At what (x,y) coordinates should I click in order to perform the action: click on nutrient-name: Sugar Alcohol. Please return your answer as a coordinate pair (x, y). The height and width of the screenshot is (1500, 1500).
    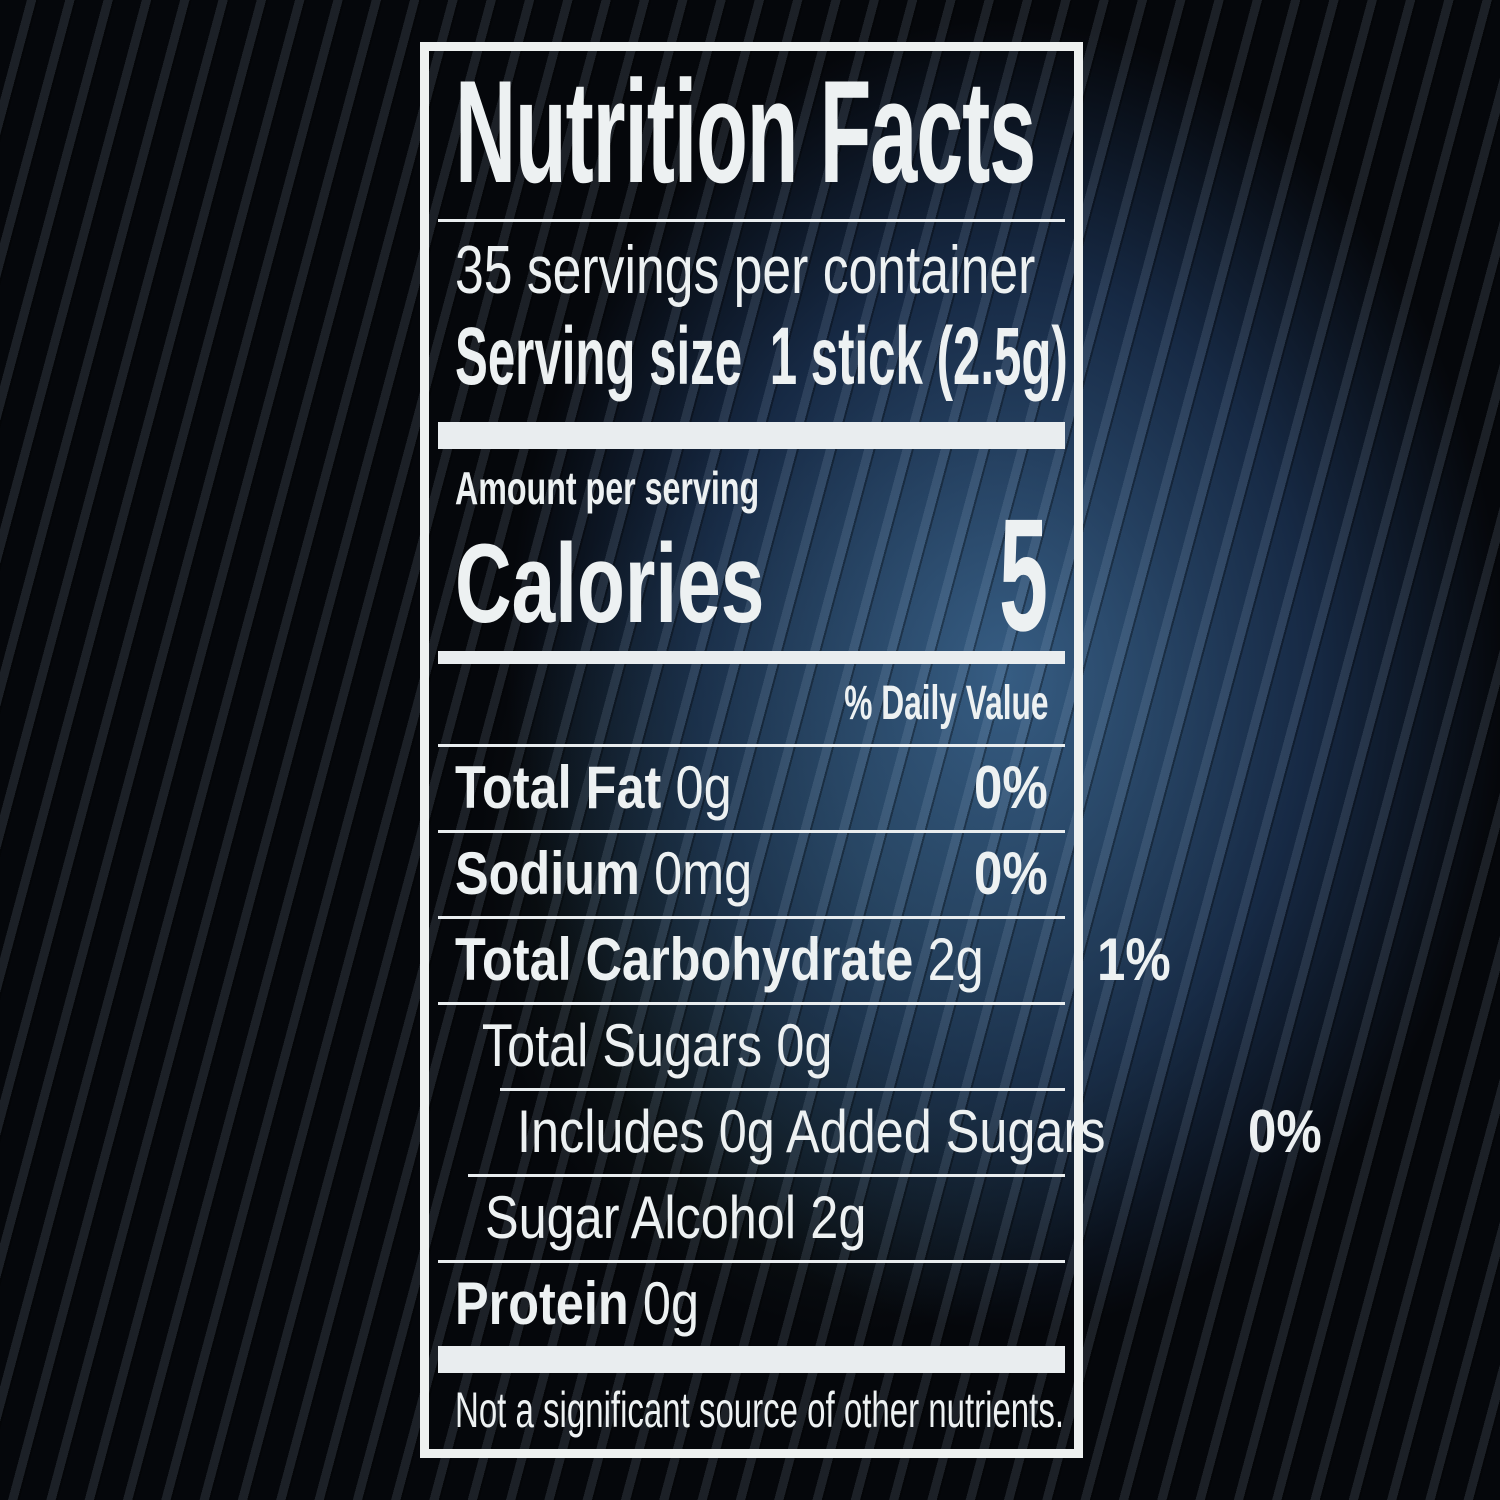
    Looking at the image, I should click on (641, 1218).